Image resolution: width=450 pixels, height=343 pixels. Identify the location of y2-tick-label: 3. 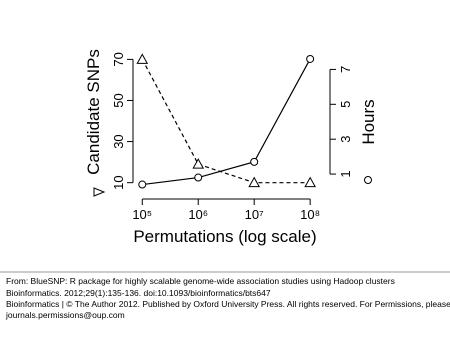
(345, 139).